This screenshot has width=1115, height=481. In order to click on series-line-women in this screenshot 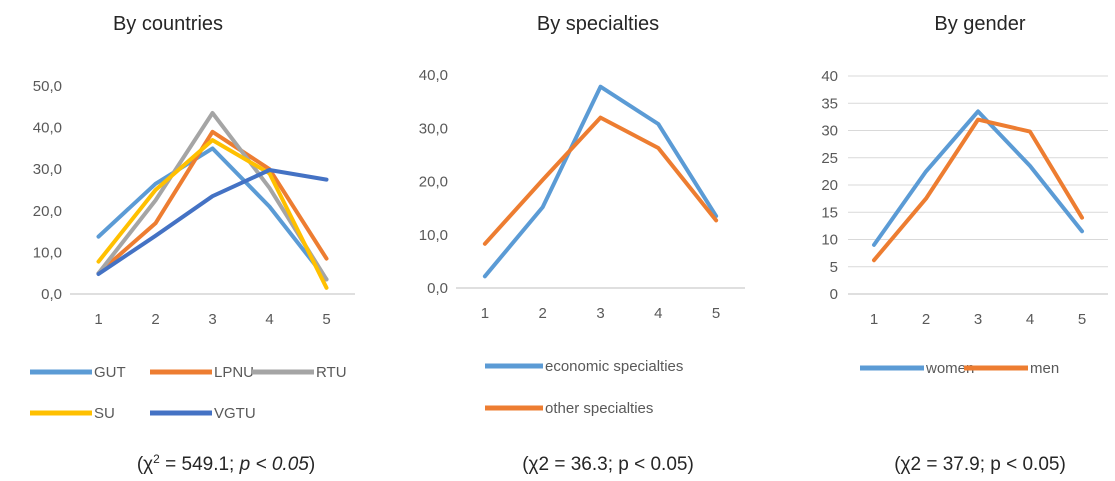, I will do `click(978, 178)`.